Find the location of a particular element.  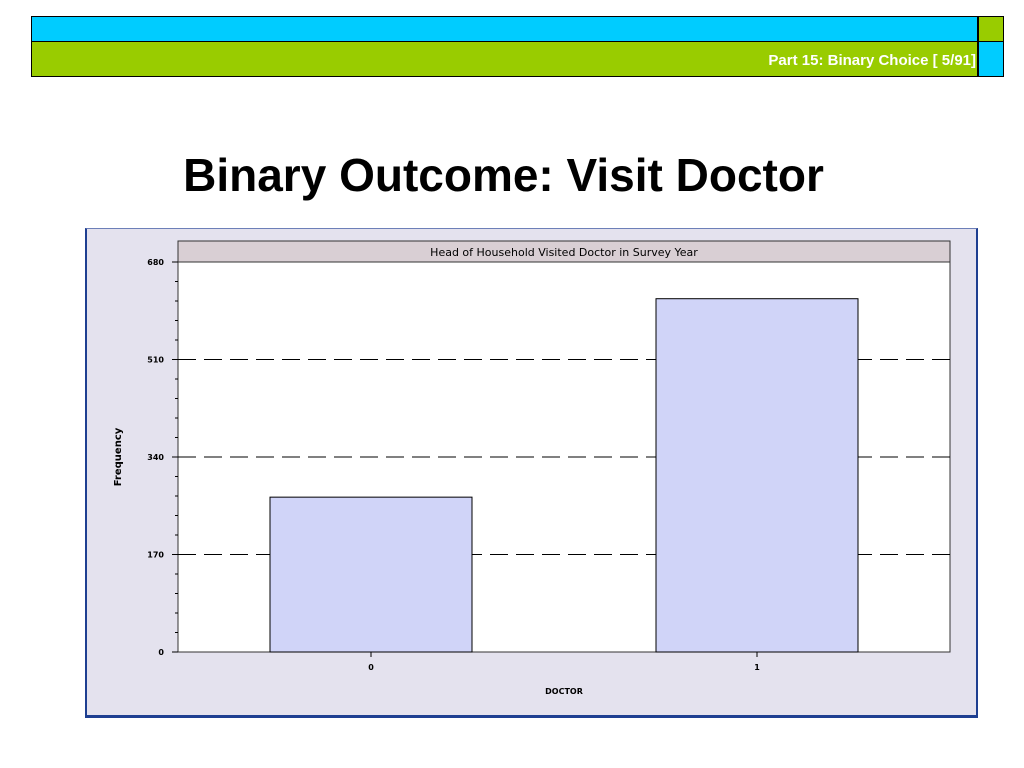

y-tick-label: 170 is located at coordinates (155, 555).